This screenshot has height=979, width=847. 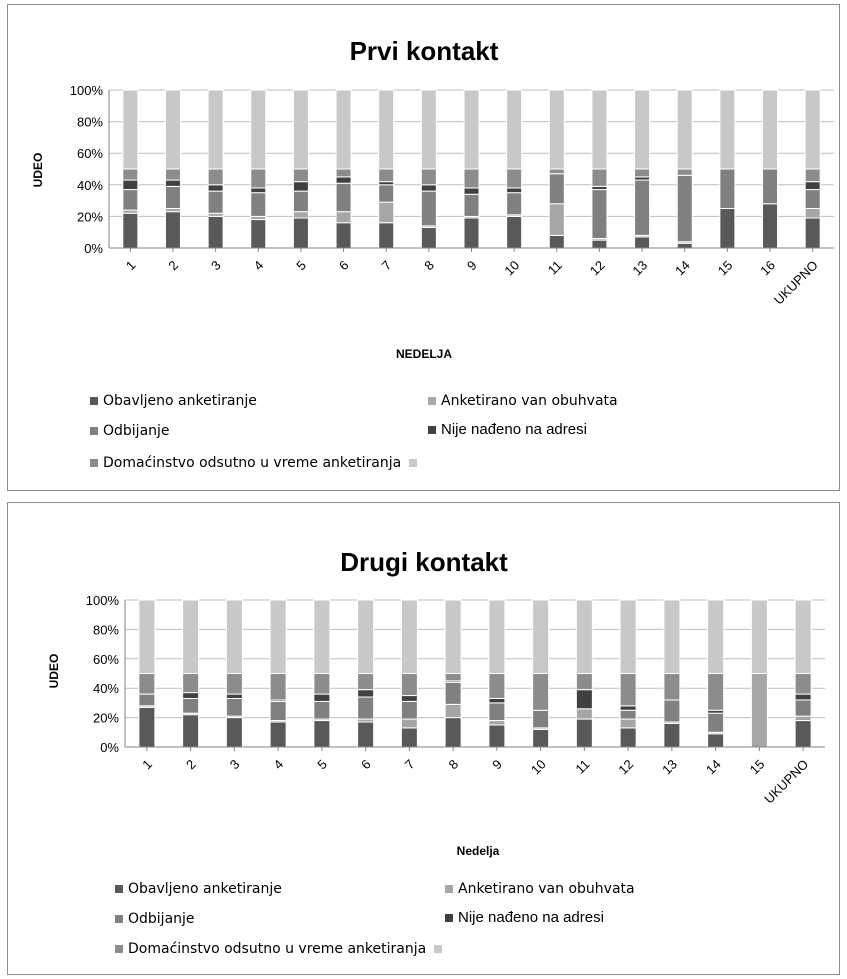 What do you see at coordinates (387, 266) in the screenshot?
I see `x-tick-label: 7` at bounding box center [387, 266].